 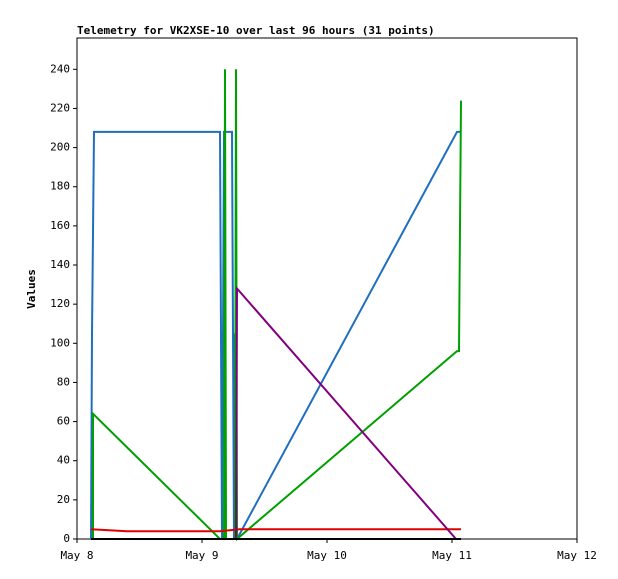 What do you see at coordinates (63, 460) in the screenshot?
I see `y-tick-label: 40` at bounding box center [63, 460].